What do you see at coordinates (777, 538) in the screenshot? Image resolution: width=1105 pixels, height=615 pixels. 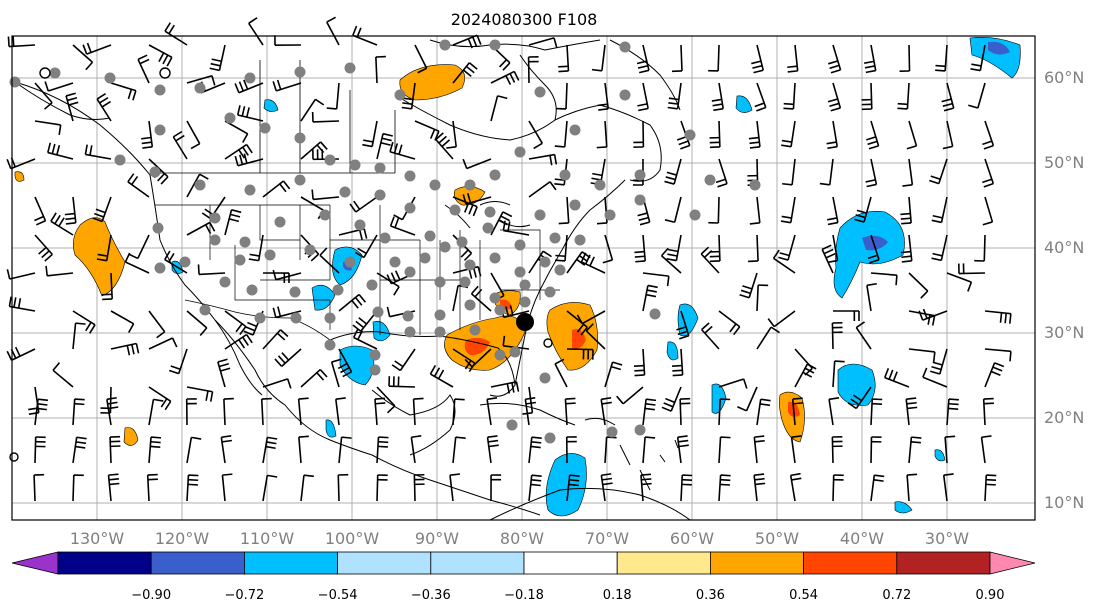 I see `longitude-label: 50°W` at bounding box center [777, 538].